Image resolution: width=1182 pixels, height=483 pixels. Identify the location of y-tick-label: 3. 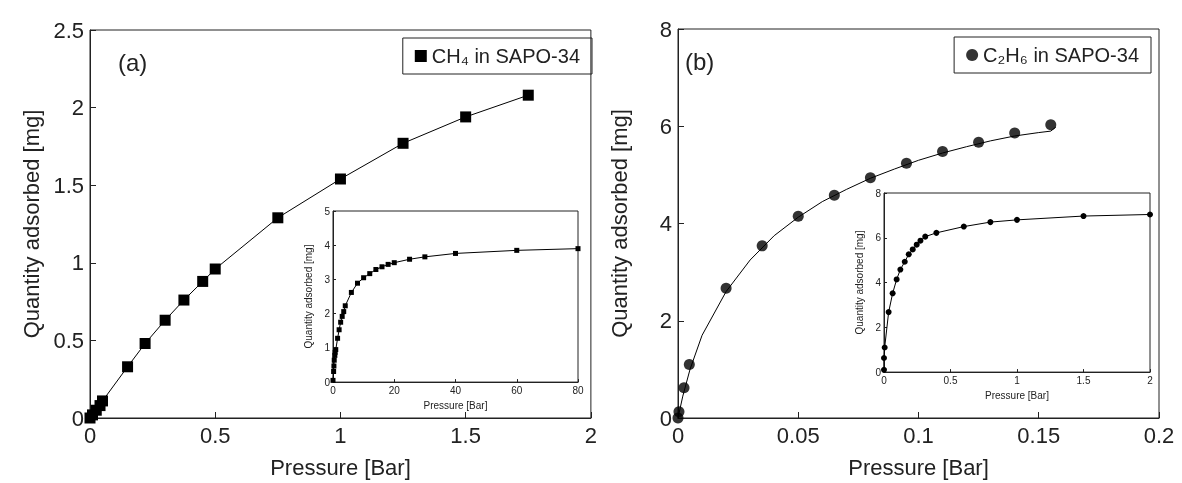
(327, 279).